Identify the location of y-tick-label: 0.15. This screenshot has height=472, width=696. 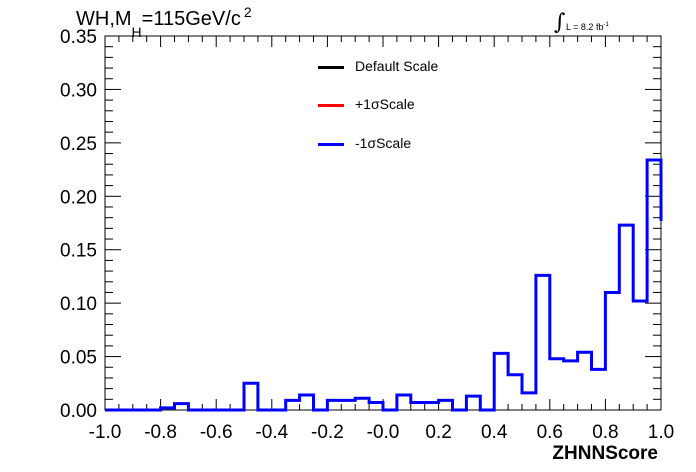
(78, 251).